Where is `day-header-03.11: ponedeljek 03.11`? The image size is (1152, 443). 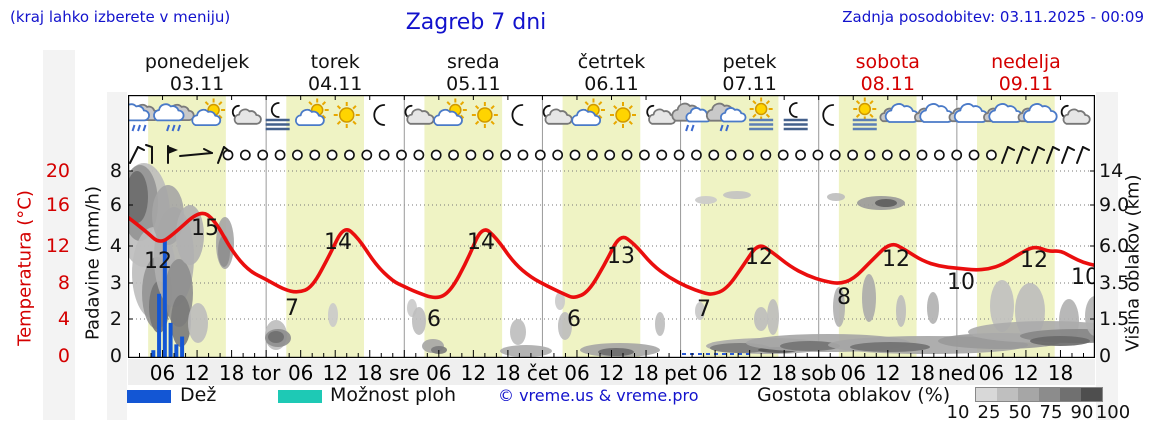
day-header-03.11: ponedeljek 03.11 is located at coordinates (197, 73).